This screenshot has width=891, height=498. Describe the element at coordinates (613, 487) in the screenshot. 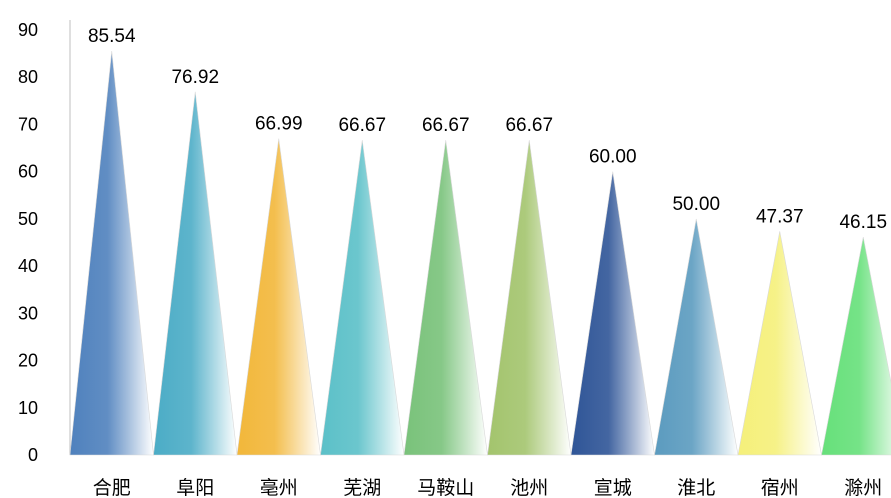

I see `category-label: 宣城` at that location.